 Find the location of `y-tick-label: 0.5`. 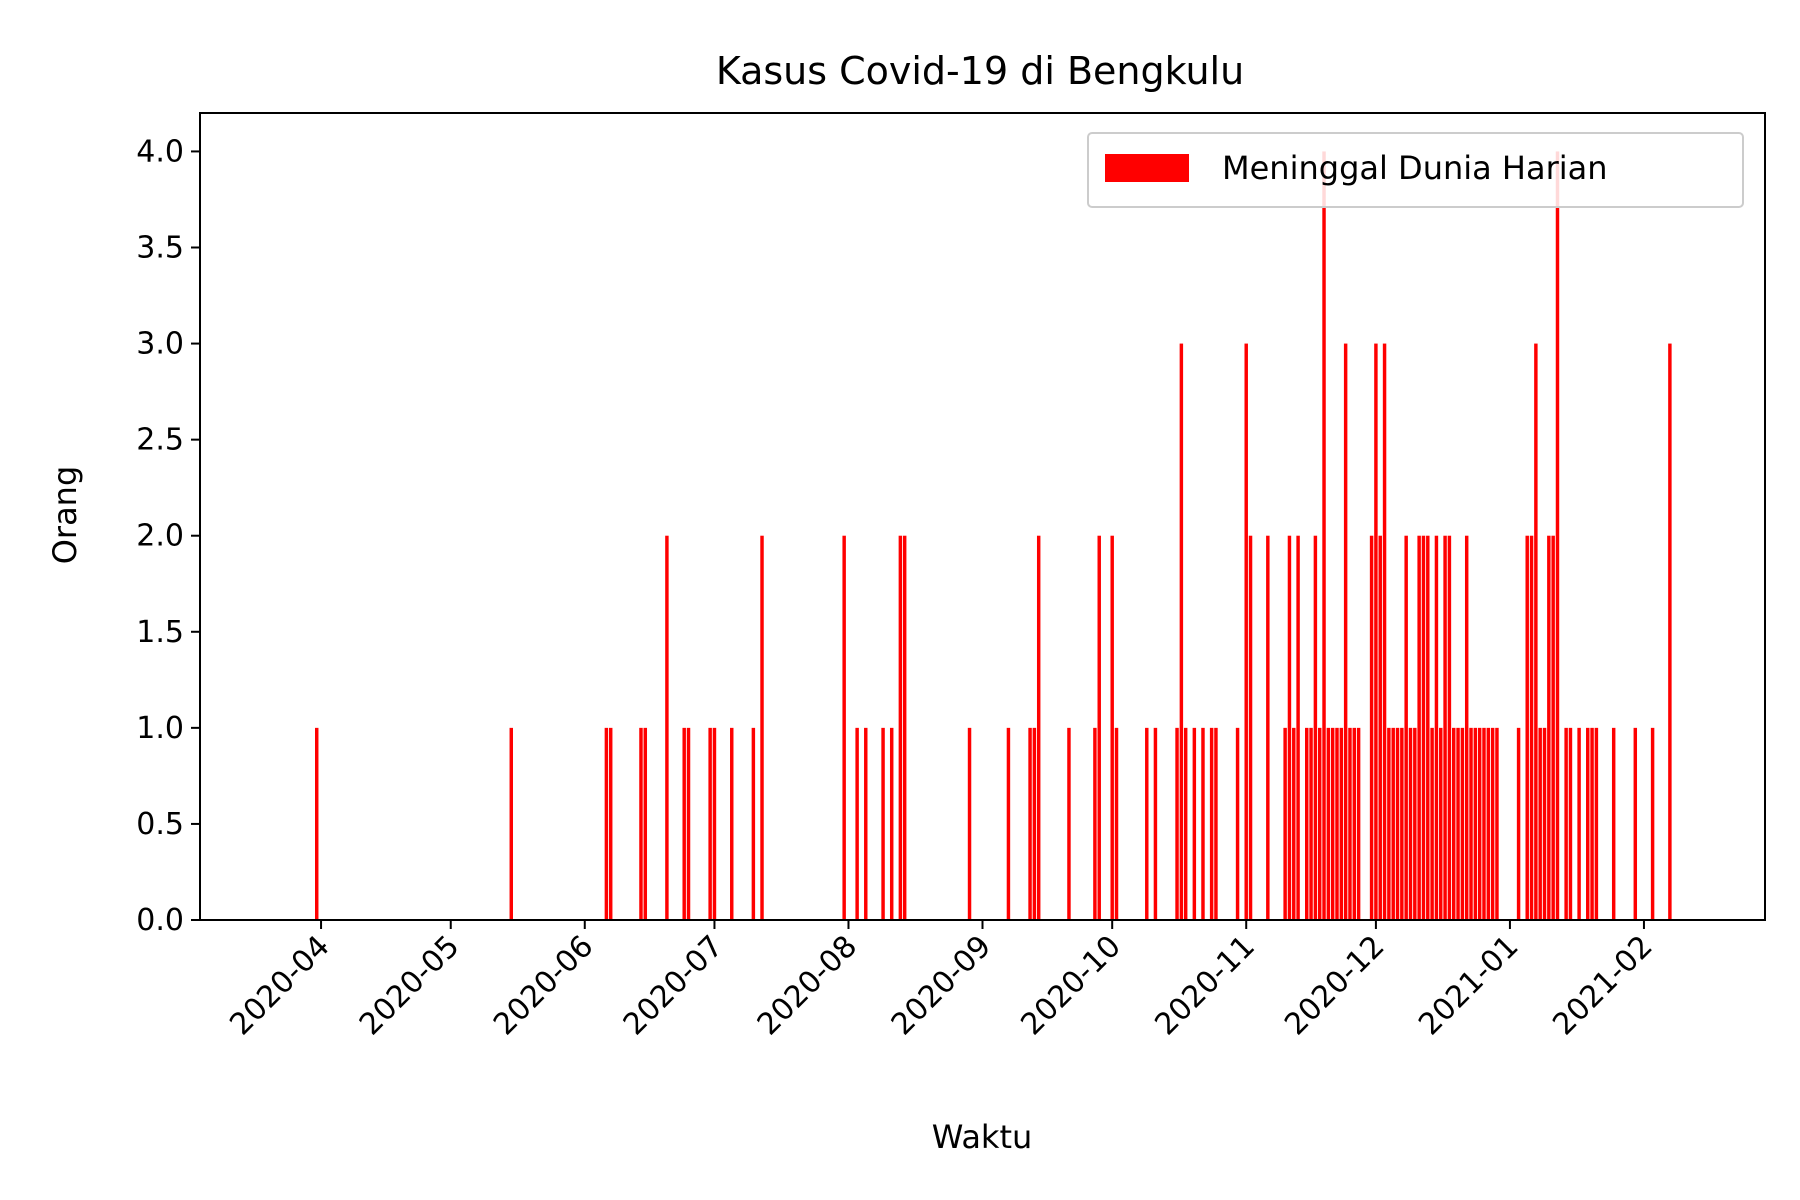

y-tick-label: 0.5 is located at coordinates (160, 824).